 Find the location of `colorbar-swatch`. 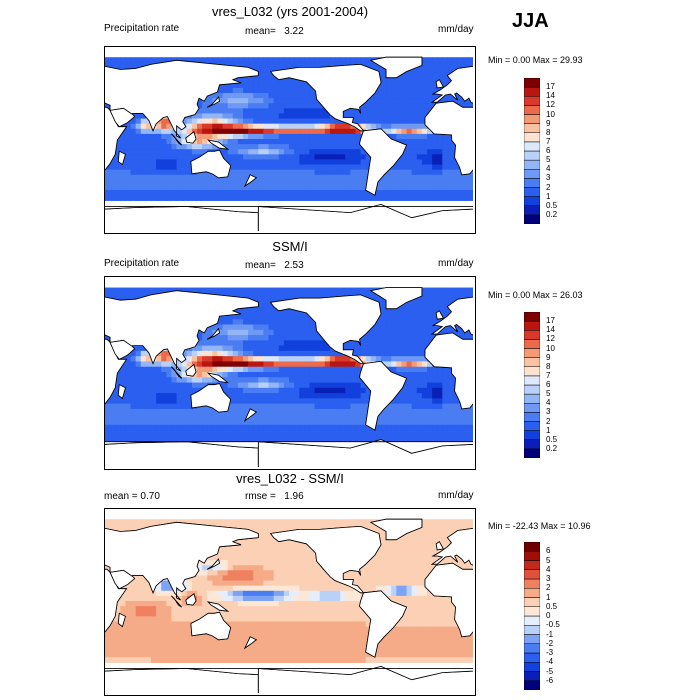

colorbar-swatch is located at coordinates (532, 146).